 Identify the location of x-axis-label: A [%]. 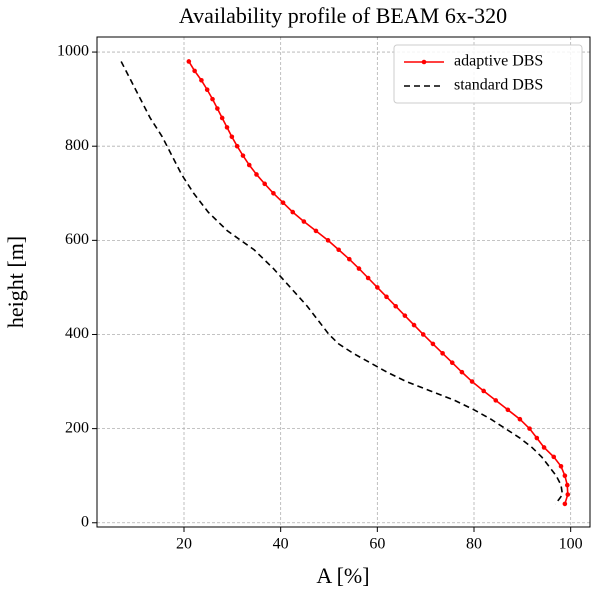
(342, 575).